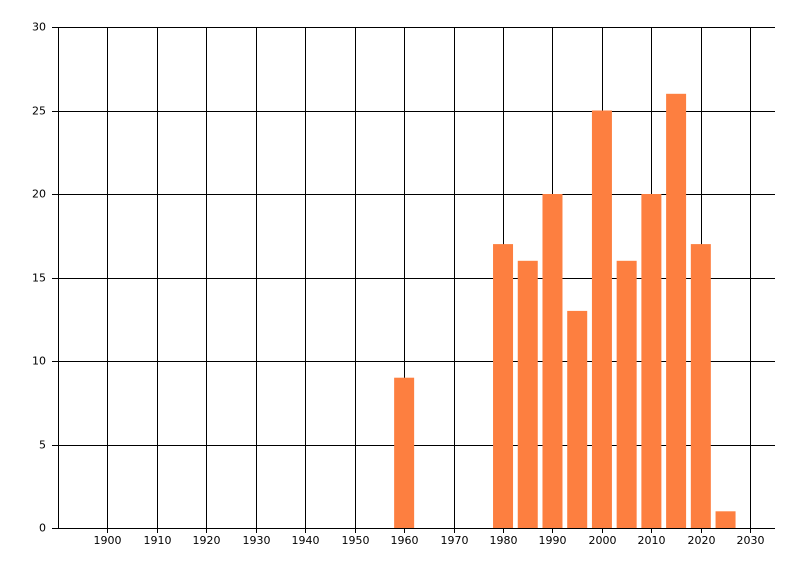 The image size is (800, 576). Describe the element at coordinates (39, 27) in the screenshot. I see `y-tick-label: 30` at that location.